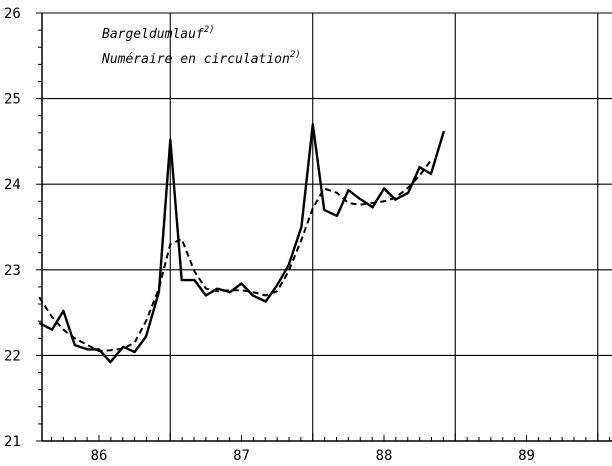 The height and width of the screenshot is (466, 612). What do you see at coordinates (331, 448) in the screenshot?
I see `x-axis: 86 87 88 89` at bounding box center [331, 448].